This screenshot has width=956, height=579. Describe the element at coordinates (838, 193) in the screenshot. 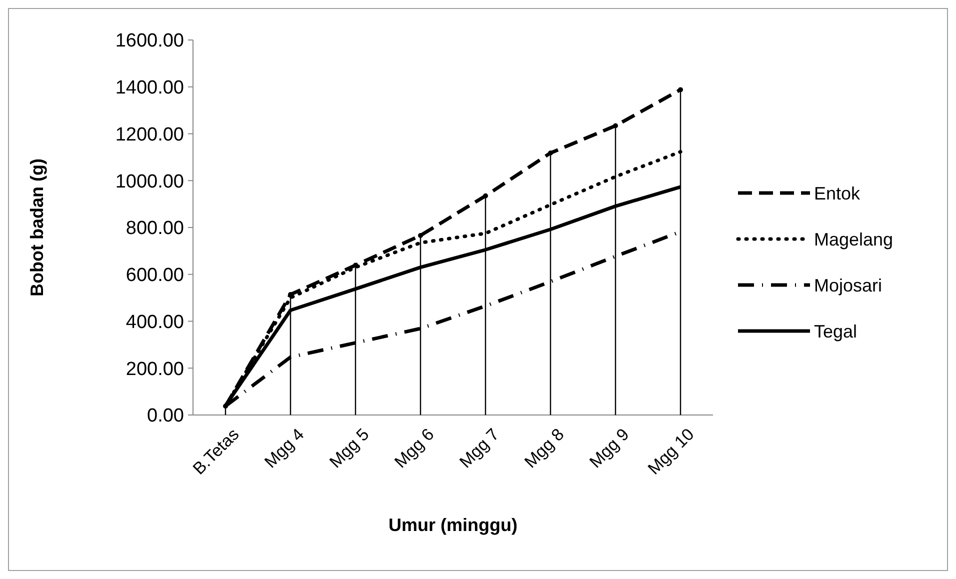

I see `legend-label: Entok` at that location.